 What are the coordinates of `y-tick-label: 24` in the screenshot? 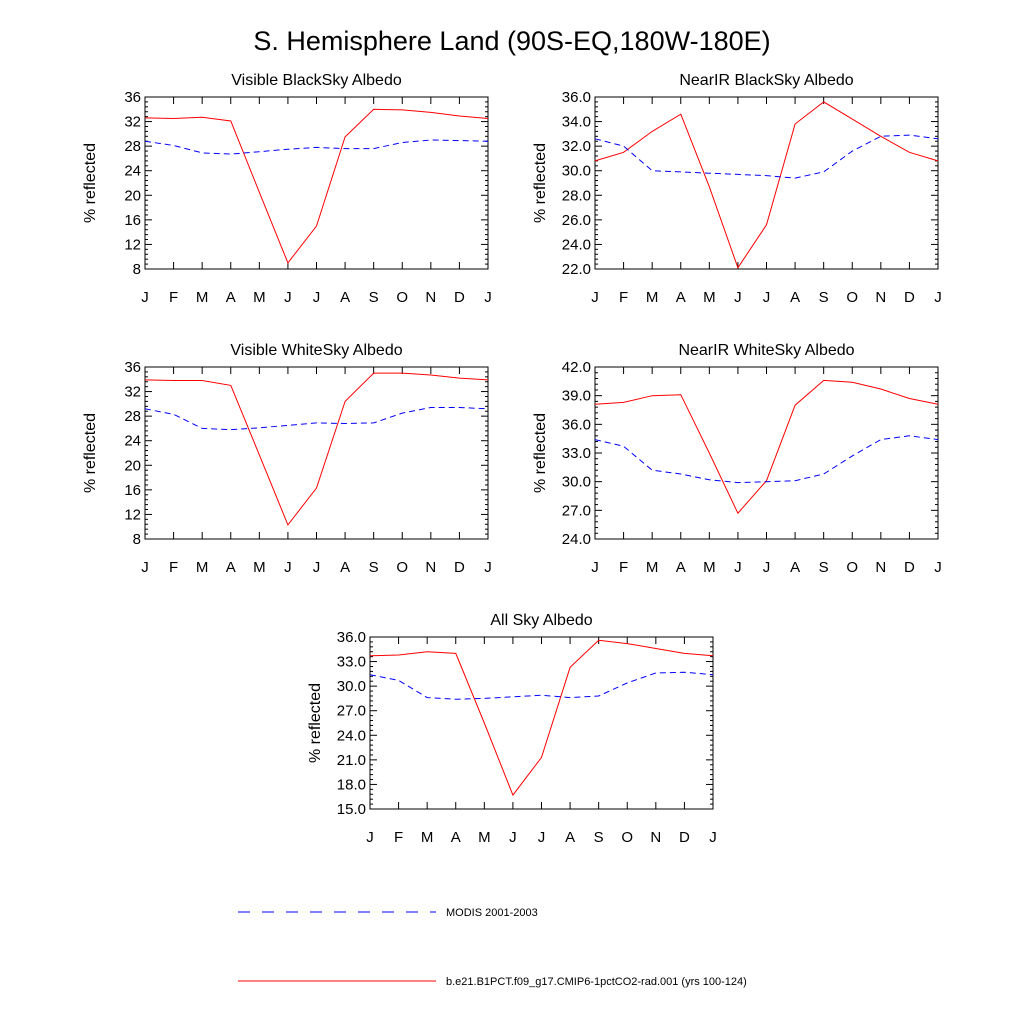 It's located at (132, 441).